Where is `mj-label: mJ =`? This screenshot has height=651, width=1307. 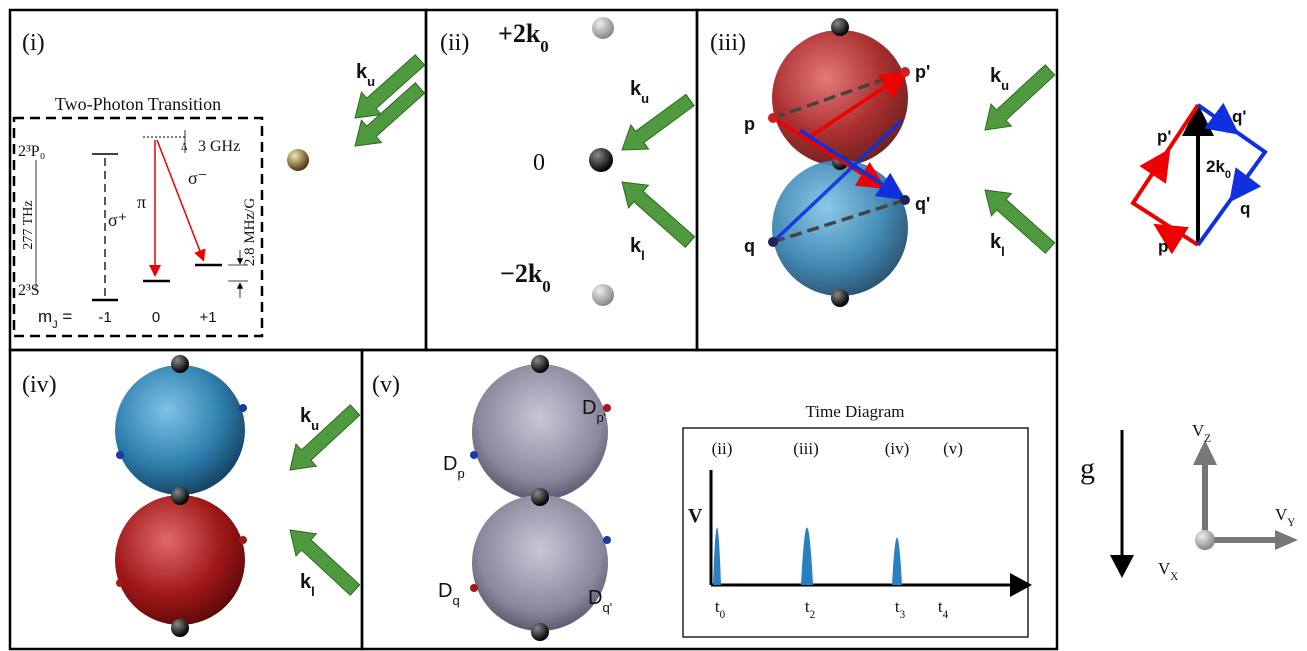
mj-label: mJ = is located at coordinates (55, 319).